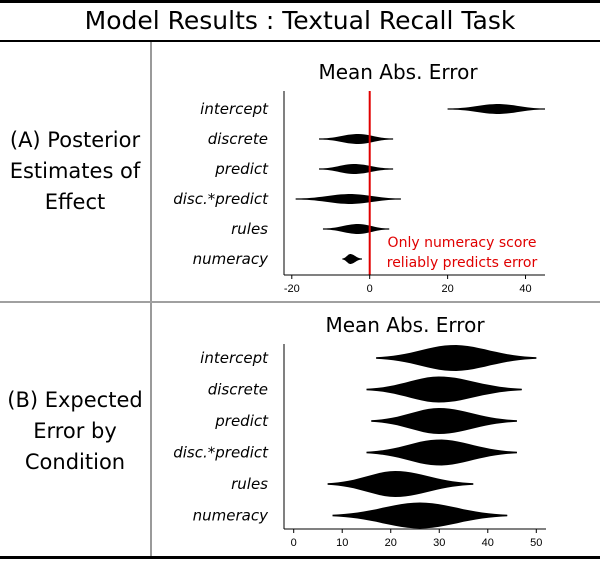 Image resolution: width=600 pixels, height=564 pixels. What do you see at coordinates (241, 169) in the screenshot?
I see `chart-a-row-label: predict` at bounding box center [241, 169].